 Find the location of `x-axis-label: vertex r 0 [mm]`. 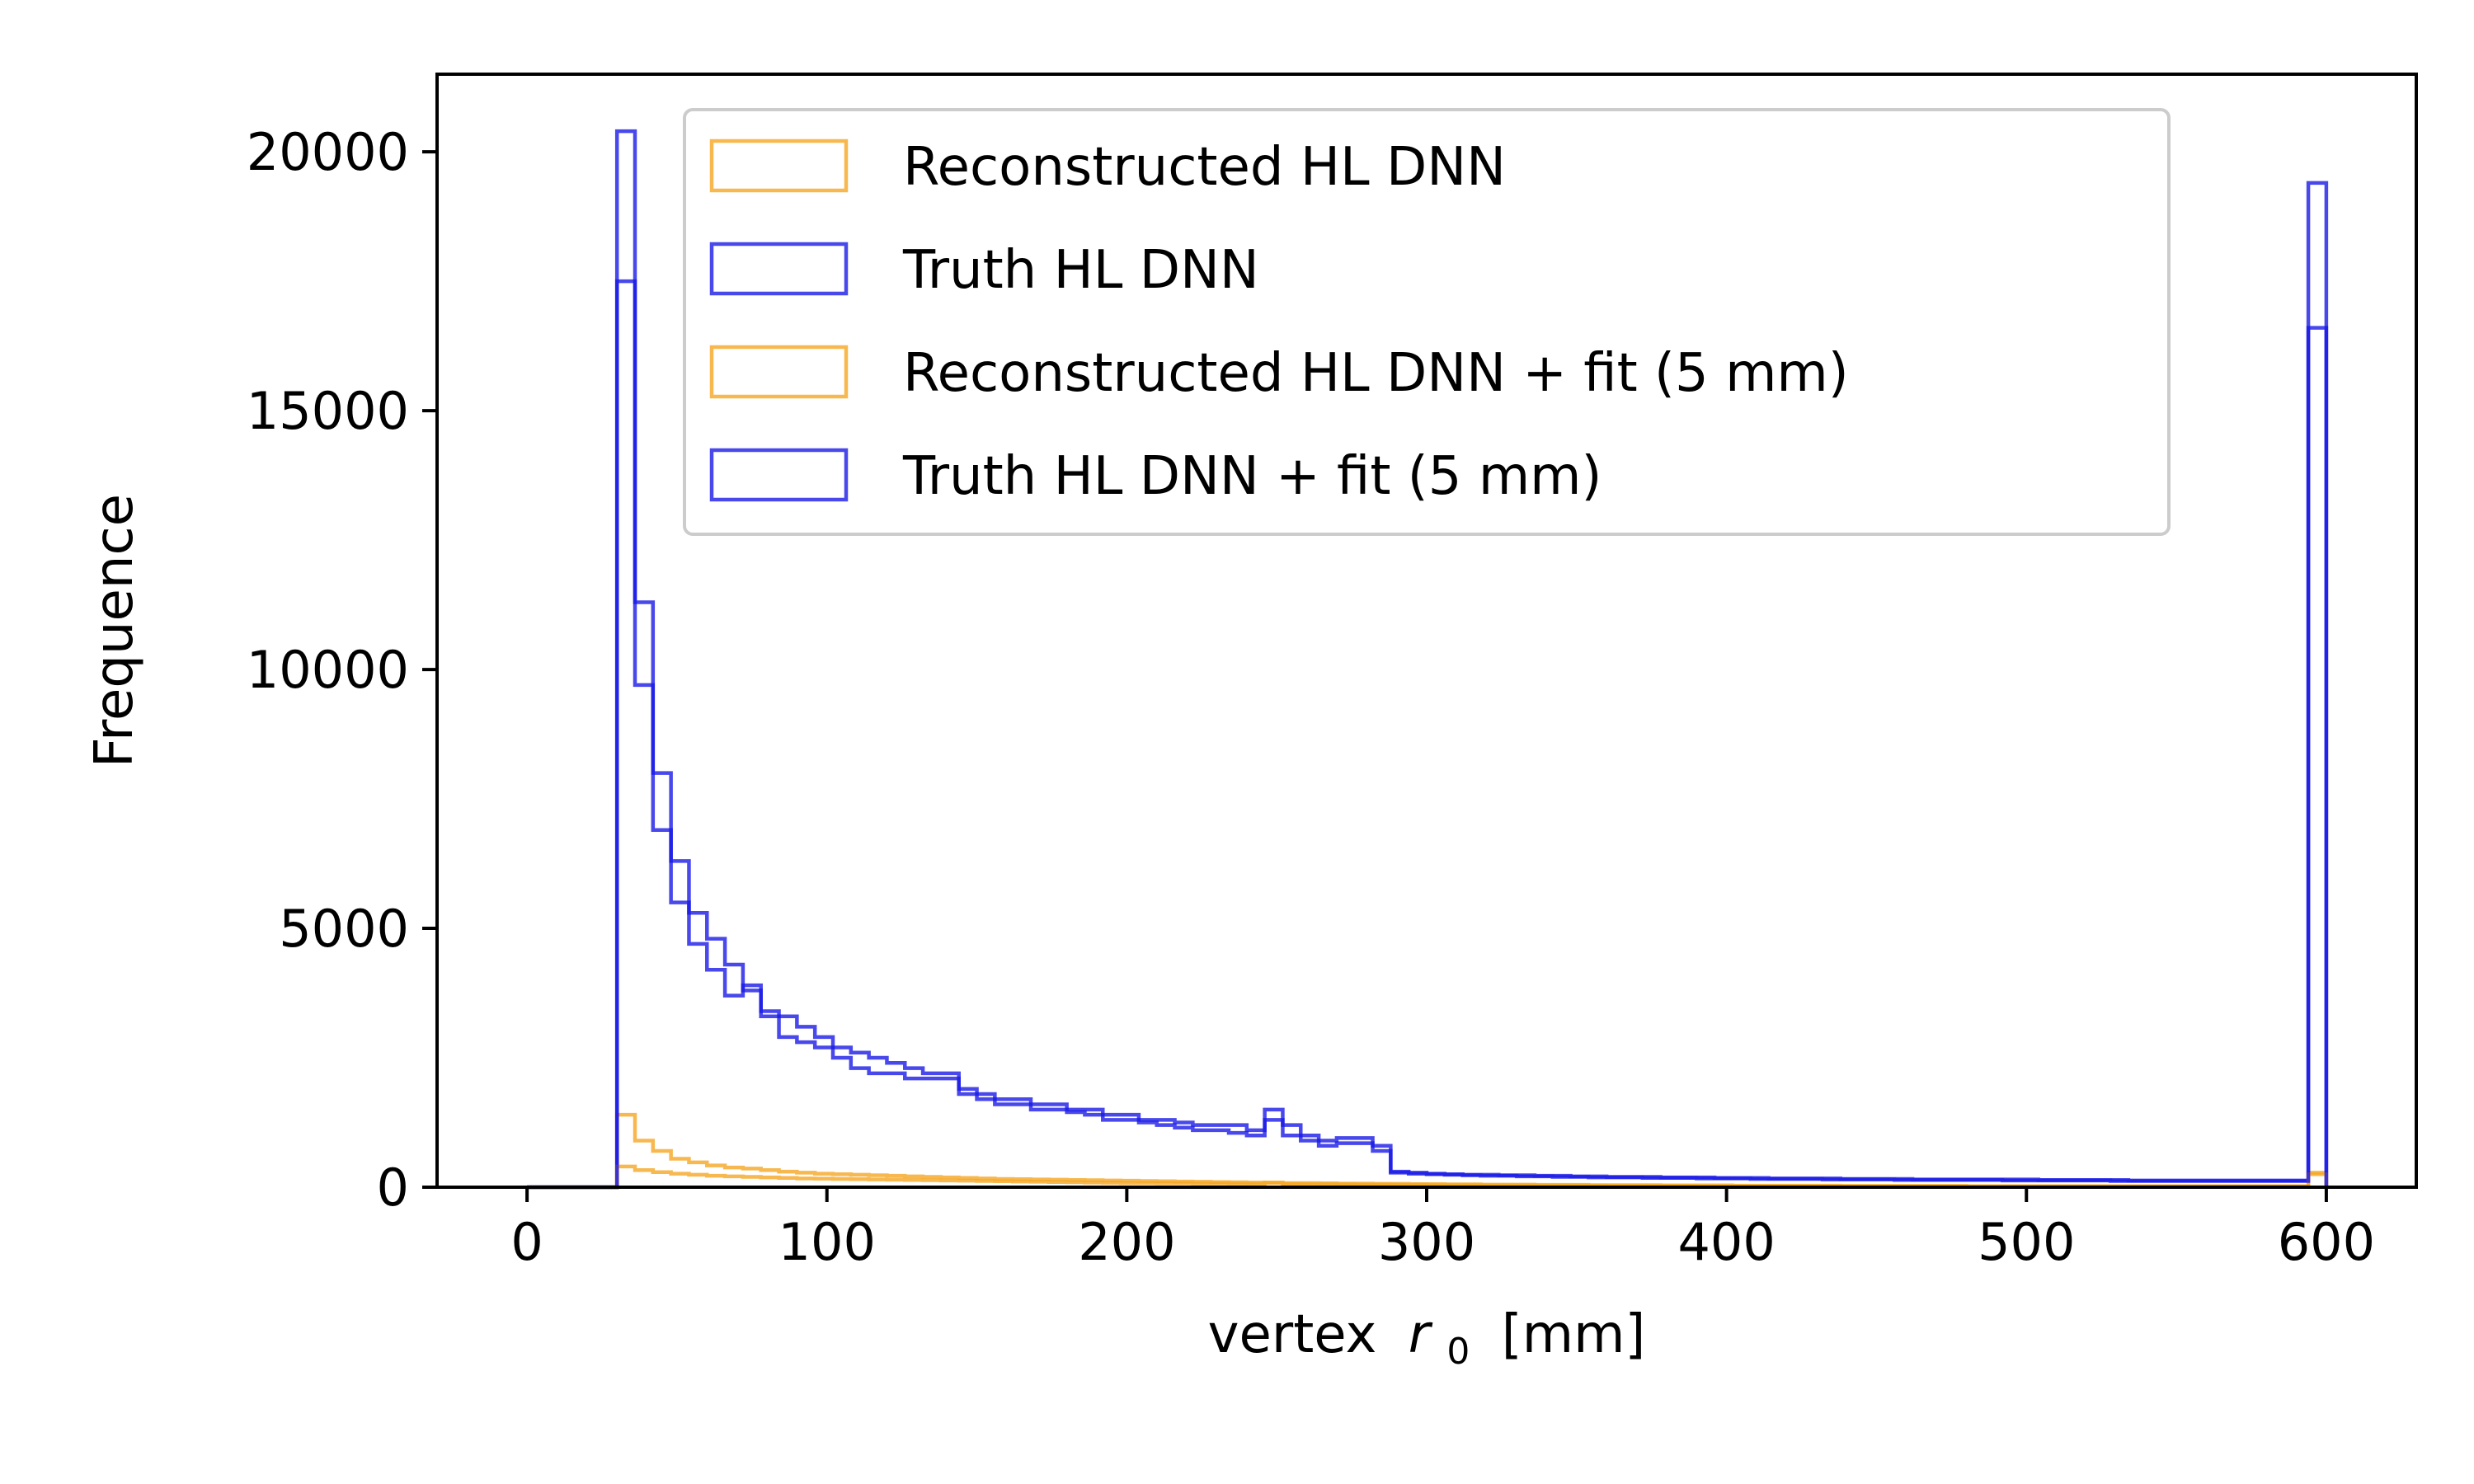

x-axis-label: vertex r 0 [mm] is located at coordinates (1427, 1340).